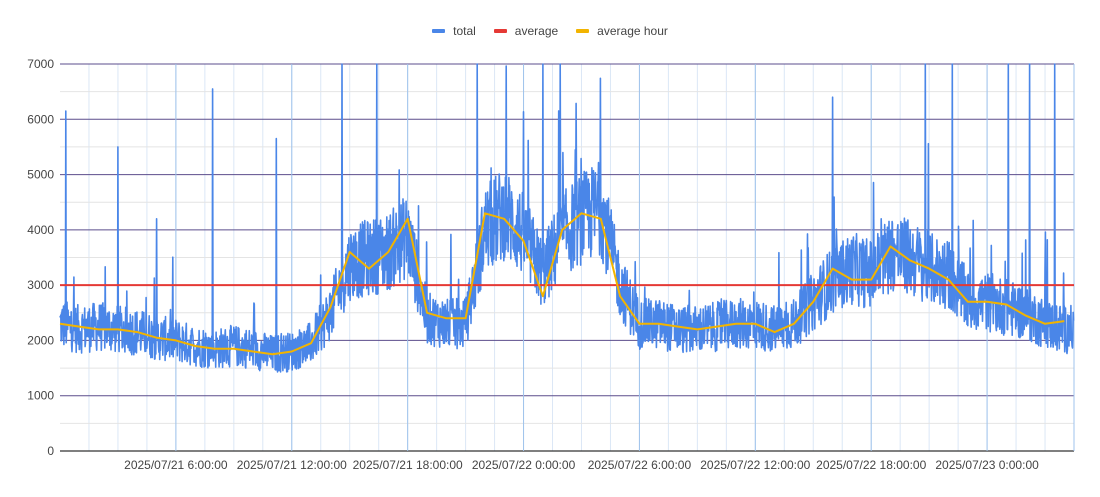 This screenshot has width=1100, height=497. I want to click on legend-item-total: total, so click(454, 31).